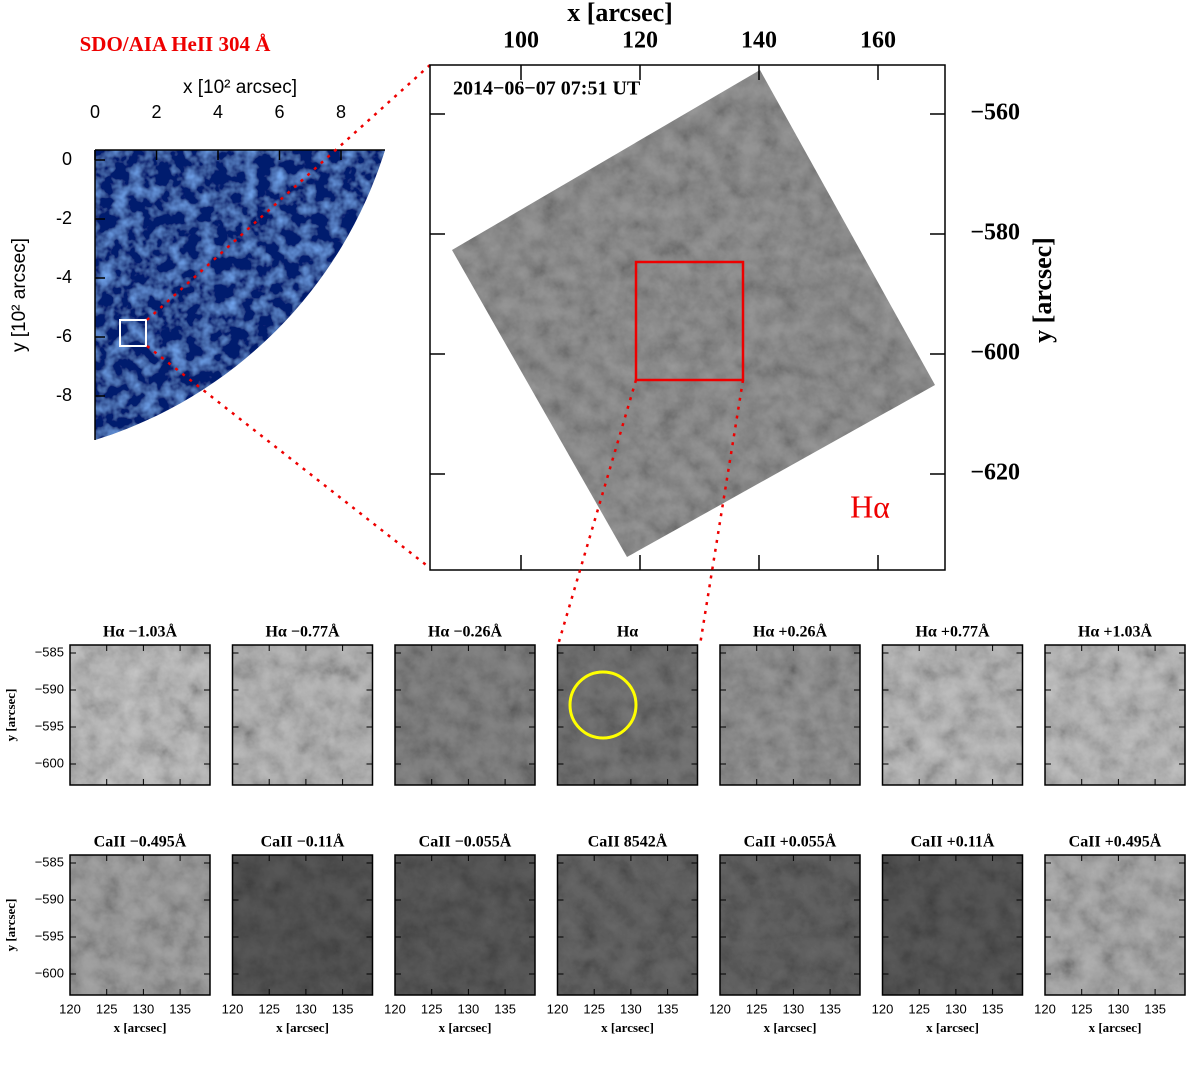 The width and height of the screenshot is (1200, 1068). Describe the element at coordinates (640, 41) in the screenshot. I see `ha-x-tick-label: 120` at that location.